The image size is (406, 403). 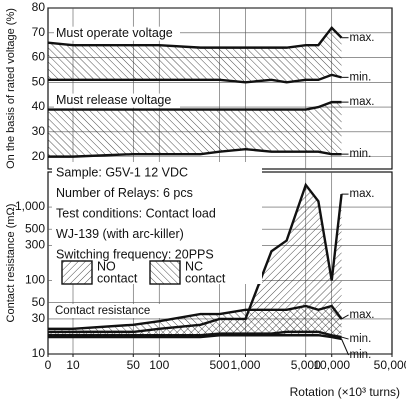 What do you see at coordinates (220, 365) in the screenshot?
I see `x-tick-label: 500` at bounding box center [220, 365].